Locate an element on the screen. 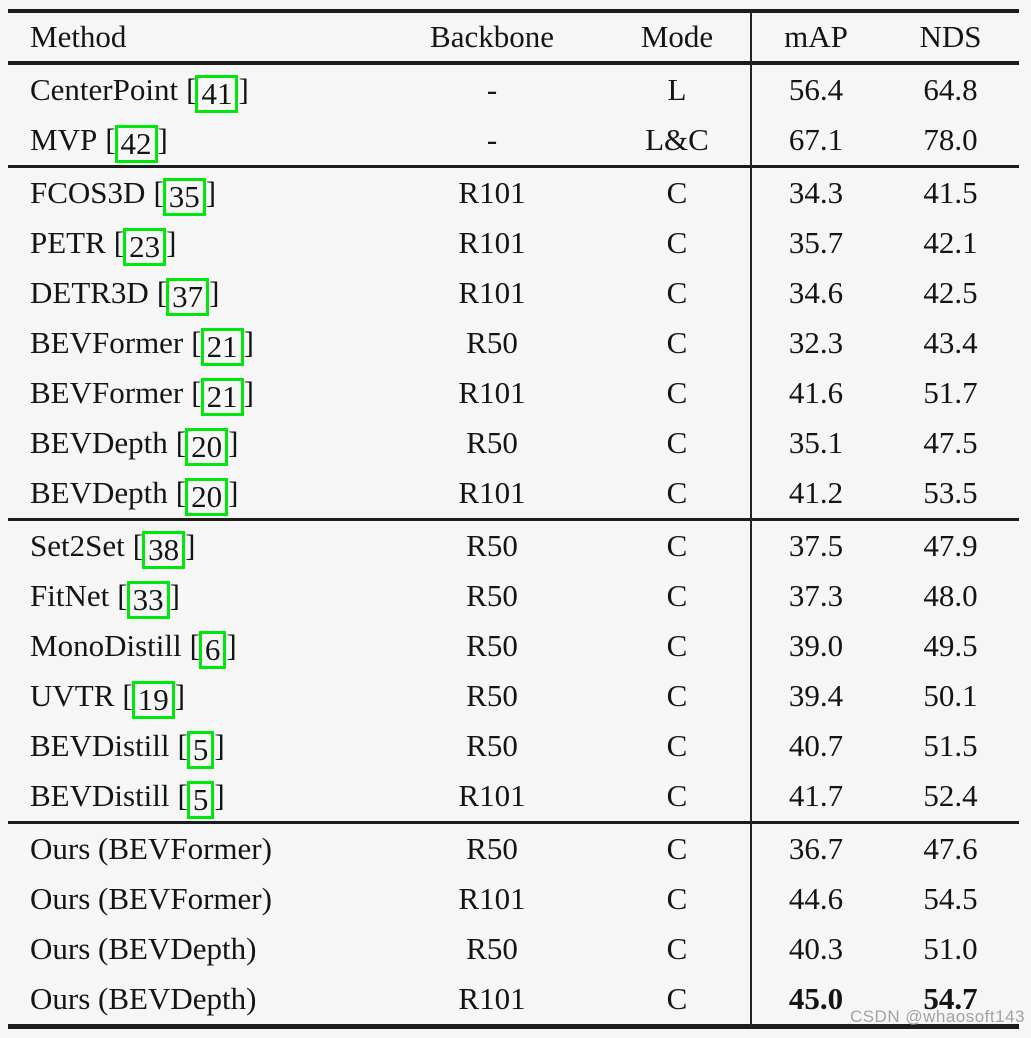  citation-link: 6 is located at coordinates (212, 650).